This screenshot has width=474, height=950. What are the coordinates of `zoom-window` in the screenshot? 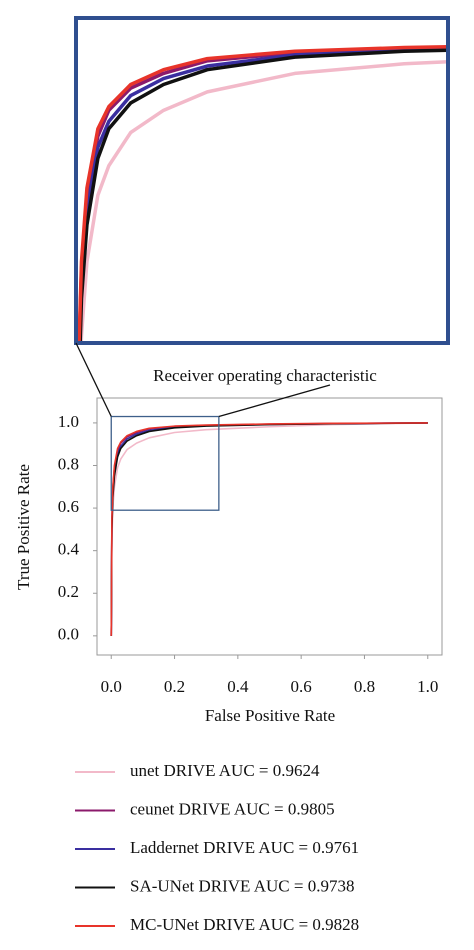 It's located at (165, 463).